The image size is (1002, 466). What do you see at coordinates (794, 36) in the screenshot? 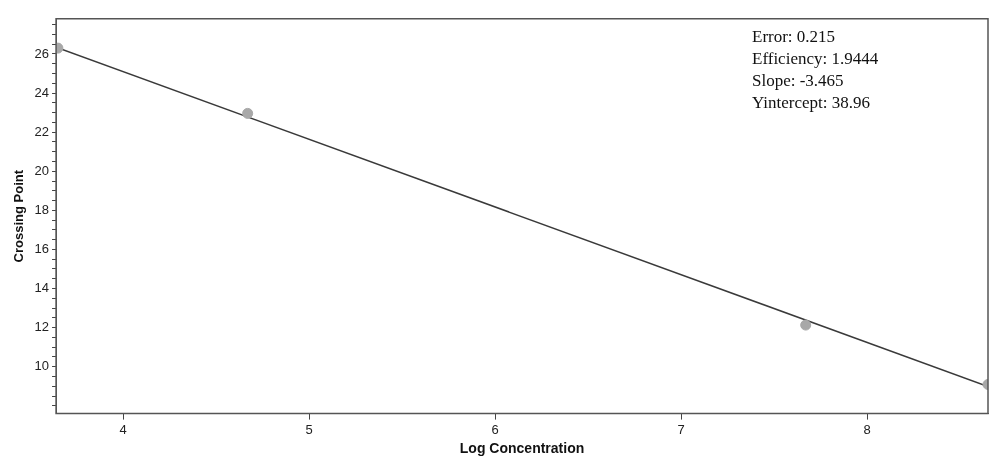
I see `annotation: Error: 0.215` at bounding box center [794, 36].